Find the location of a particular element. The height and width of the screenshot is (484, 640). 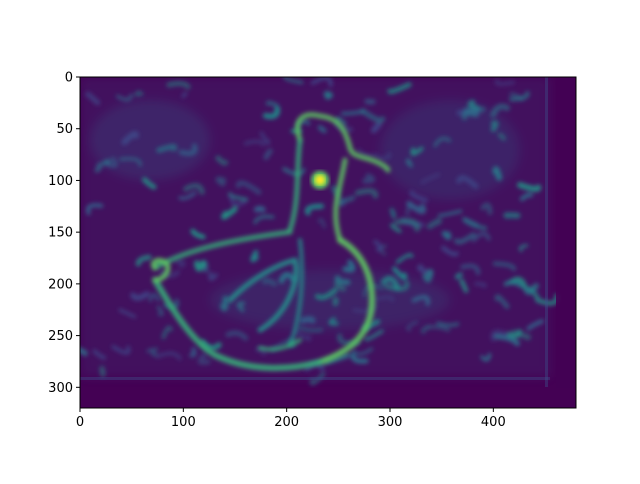

y-tick-label: 50 is located at coordinates (64, 129).